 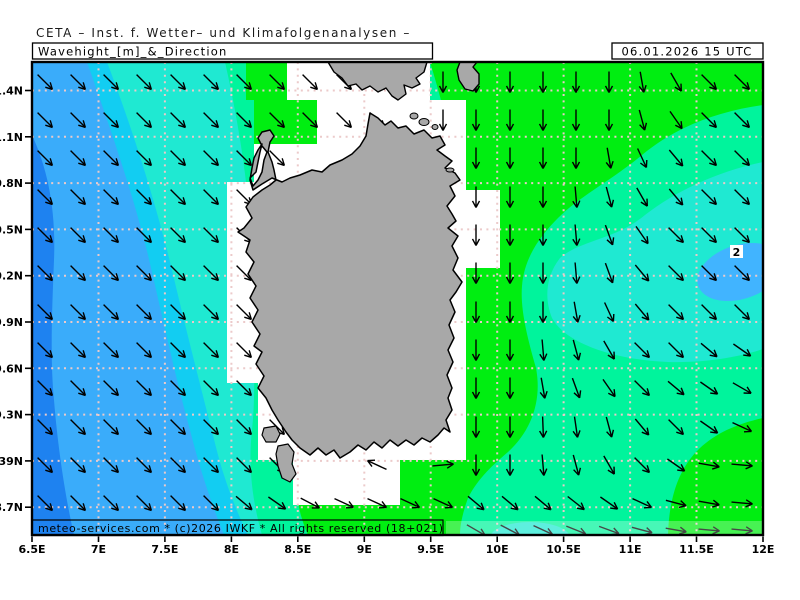 What do you see at coordinates (164, 549) in the screenshot?
I see `lon-label: 7.5E` at bounding box center [164, 549].